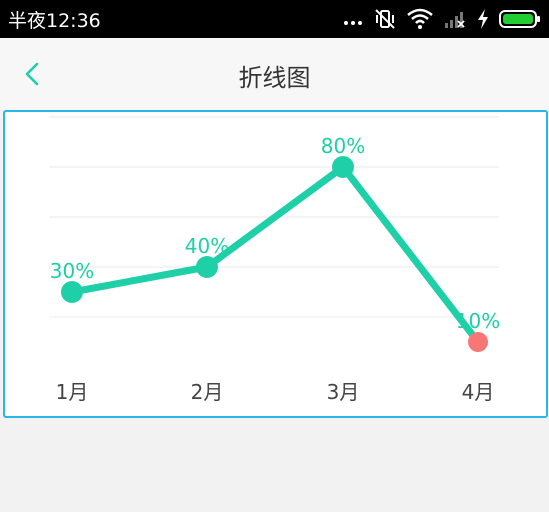 This screenshot has width=549, height=512. What do you see at coordinates (519, 19) in the screenshot?
I see `battery-full-icon` at bounding box center [519, 19].